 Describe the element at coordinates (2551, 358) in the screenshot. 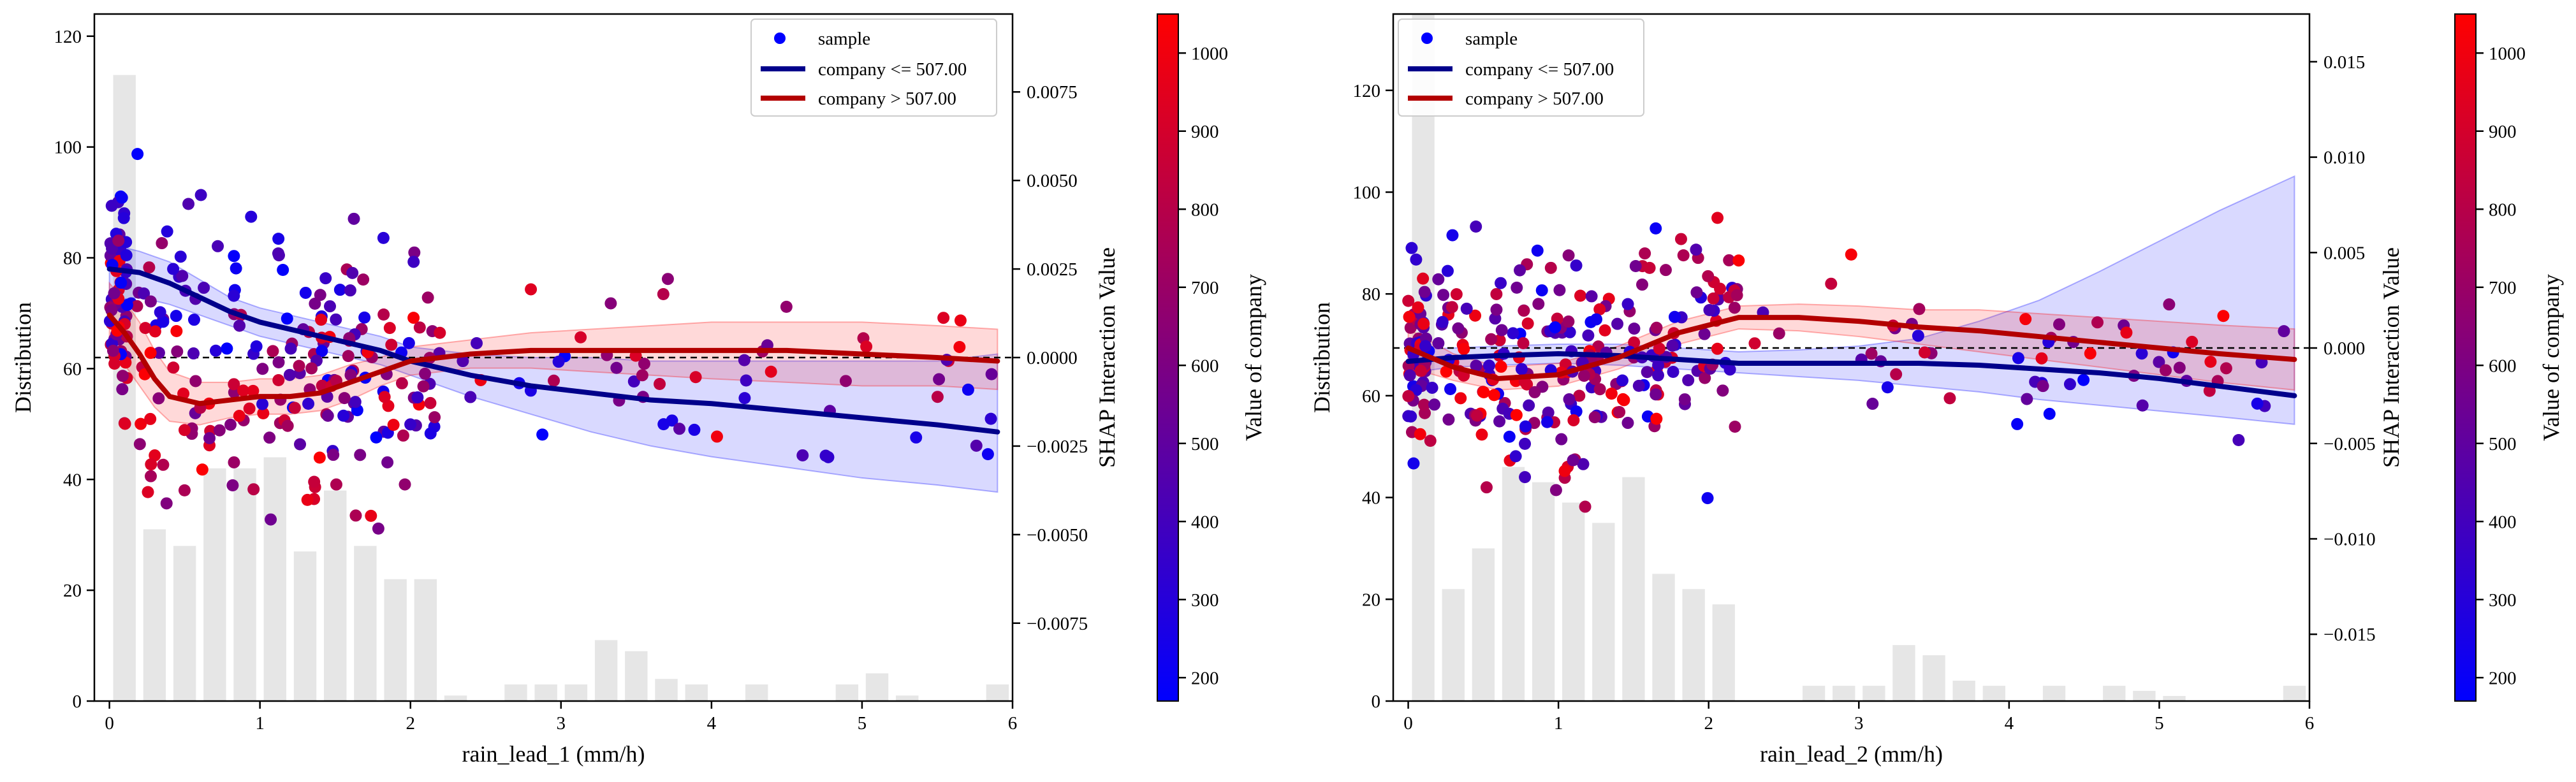

I see `right-colorbar-label: Value of company` at that location.